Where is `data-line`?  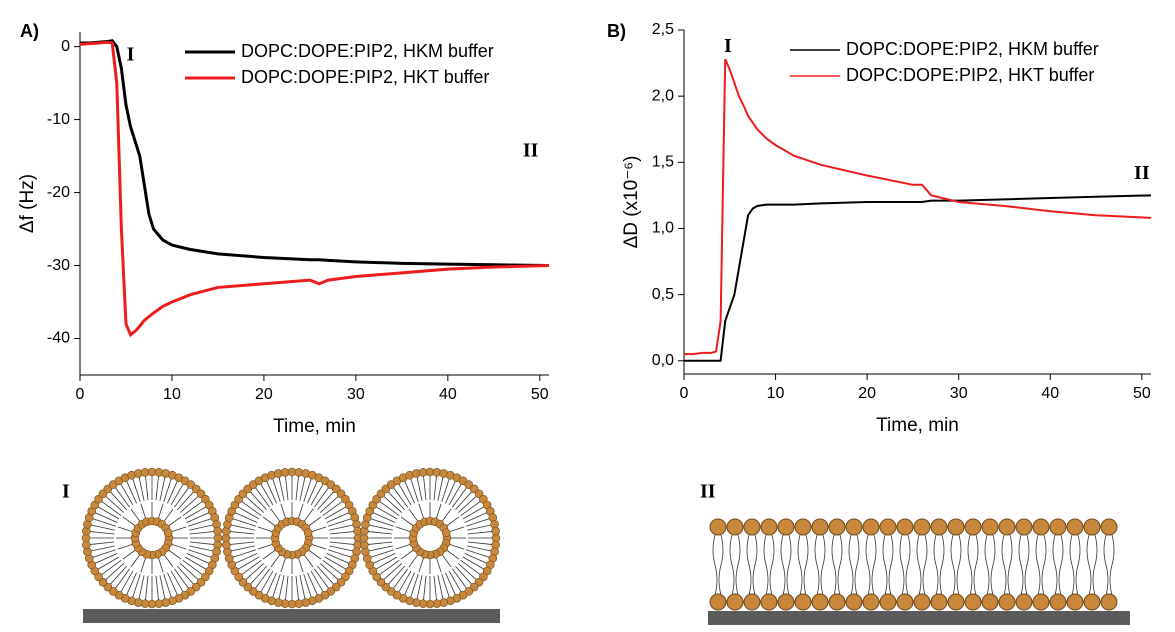
data-line is located at coordinates (918, 278).